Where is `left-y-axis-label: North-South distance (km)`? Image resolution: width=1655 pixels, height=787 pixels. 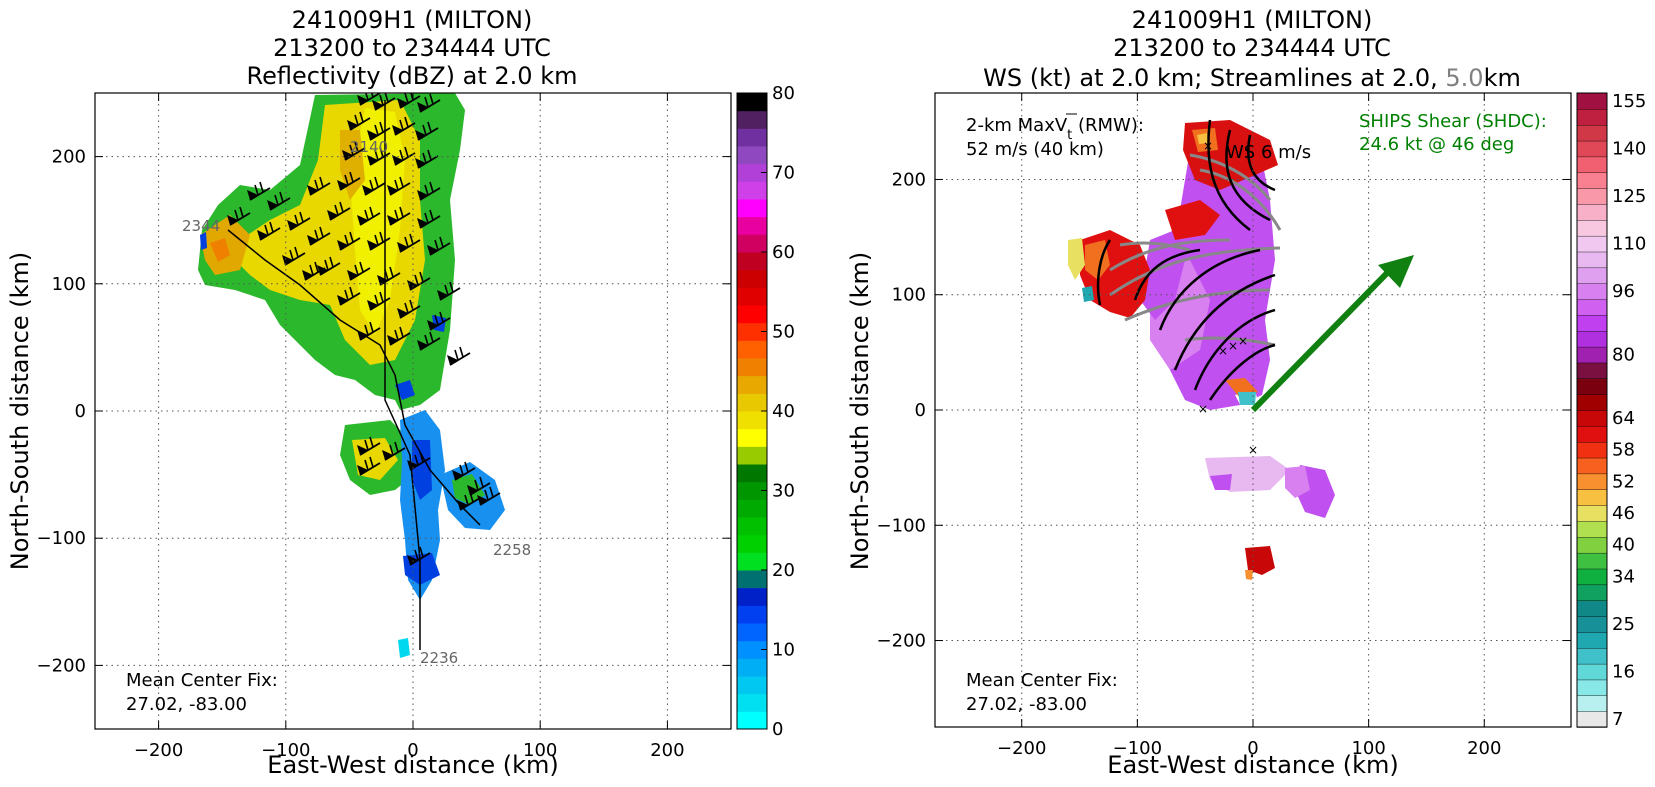
left-y-axis-label: North-South distance (km) is located at coordinates (20, 411).